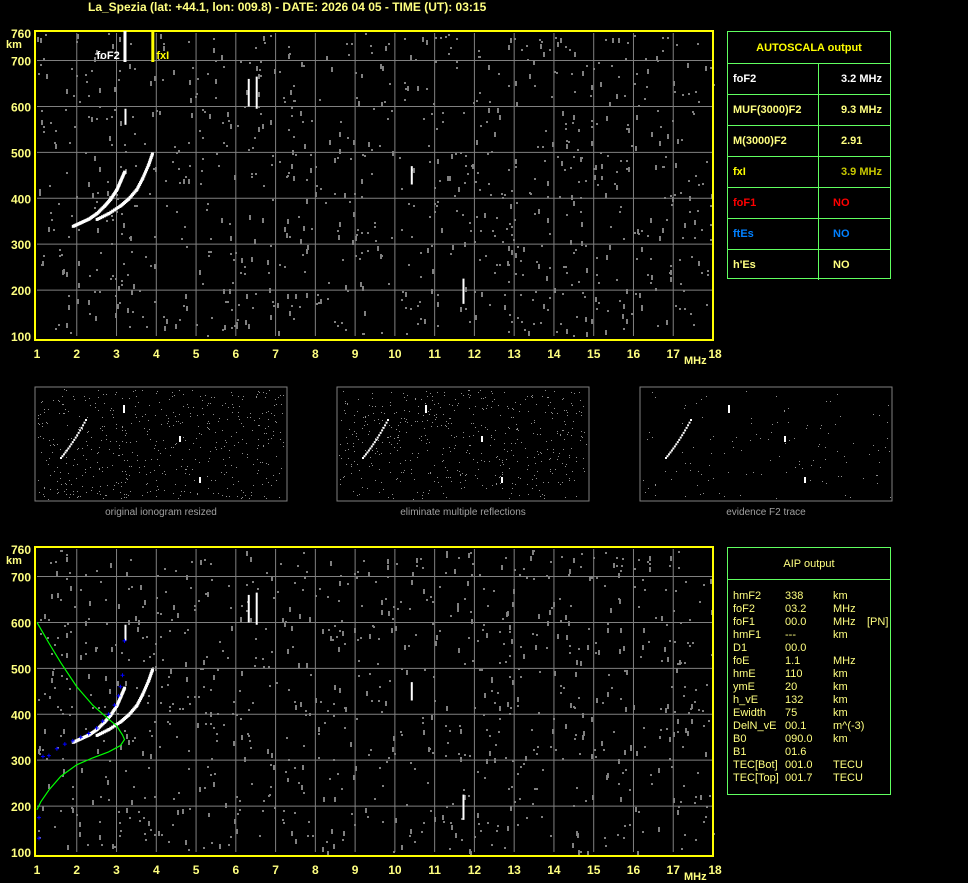  I want to click on autoscala-value: NO, so click(841, 203).